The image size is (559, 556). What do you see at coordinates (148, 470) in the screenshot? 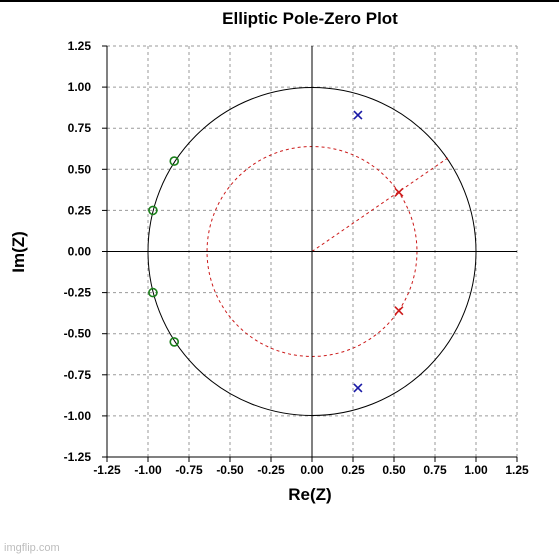
I see `x-tick-label: -1.00` at bounding box center [148, 470].